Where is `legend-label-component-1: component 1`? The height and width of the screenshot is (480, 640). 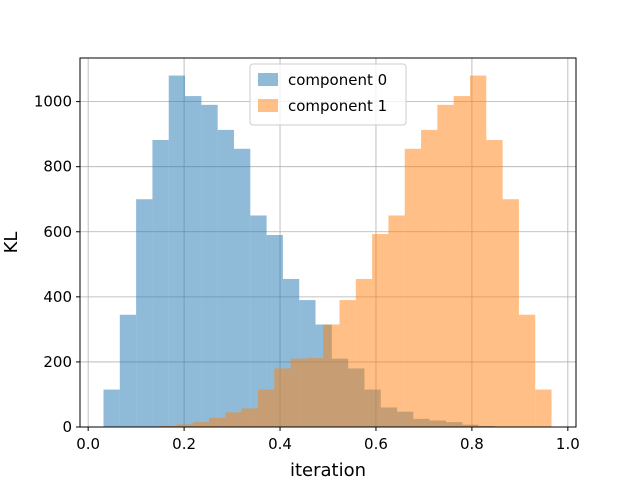
legend-label-component-1: component 1 is located at coordinates (337, 106).